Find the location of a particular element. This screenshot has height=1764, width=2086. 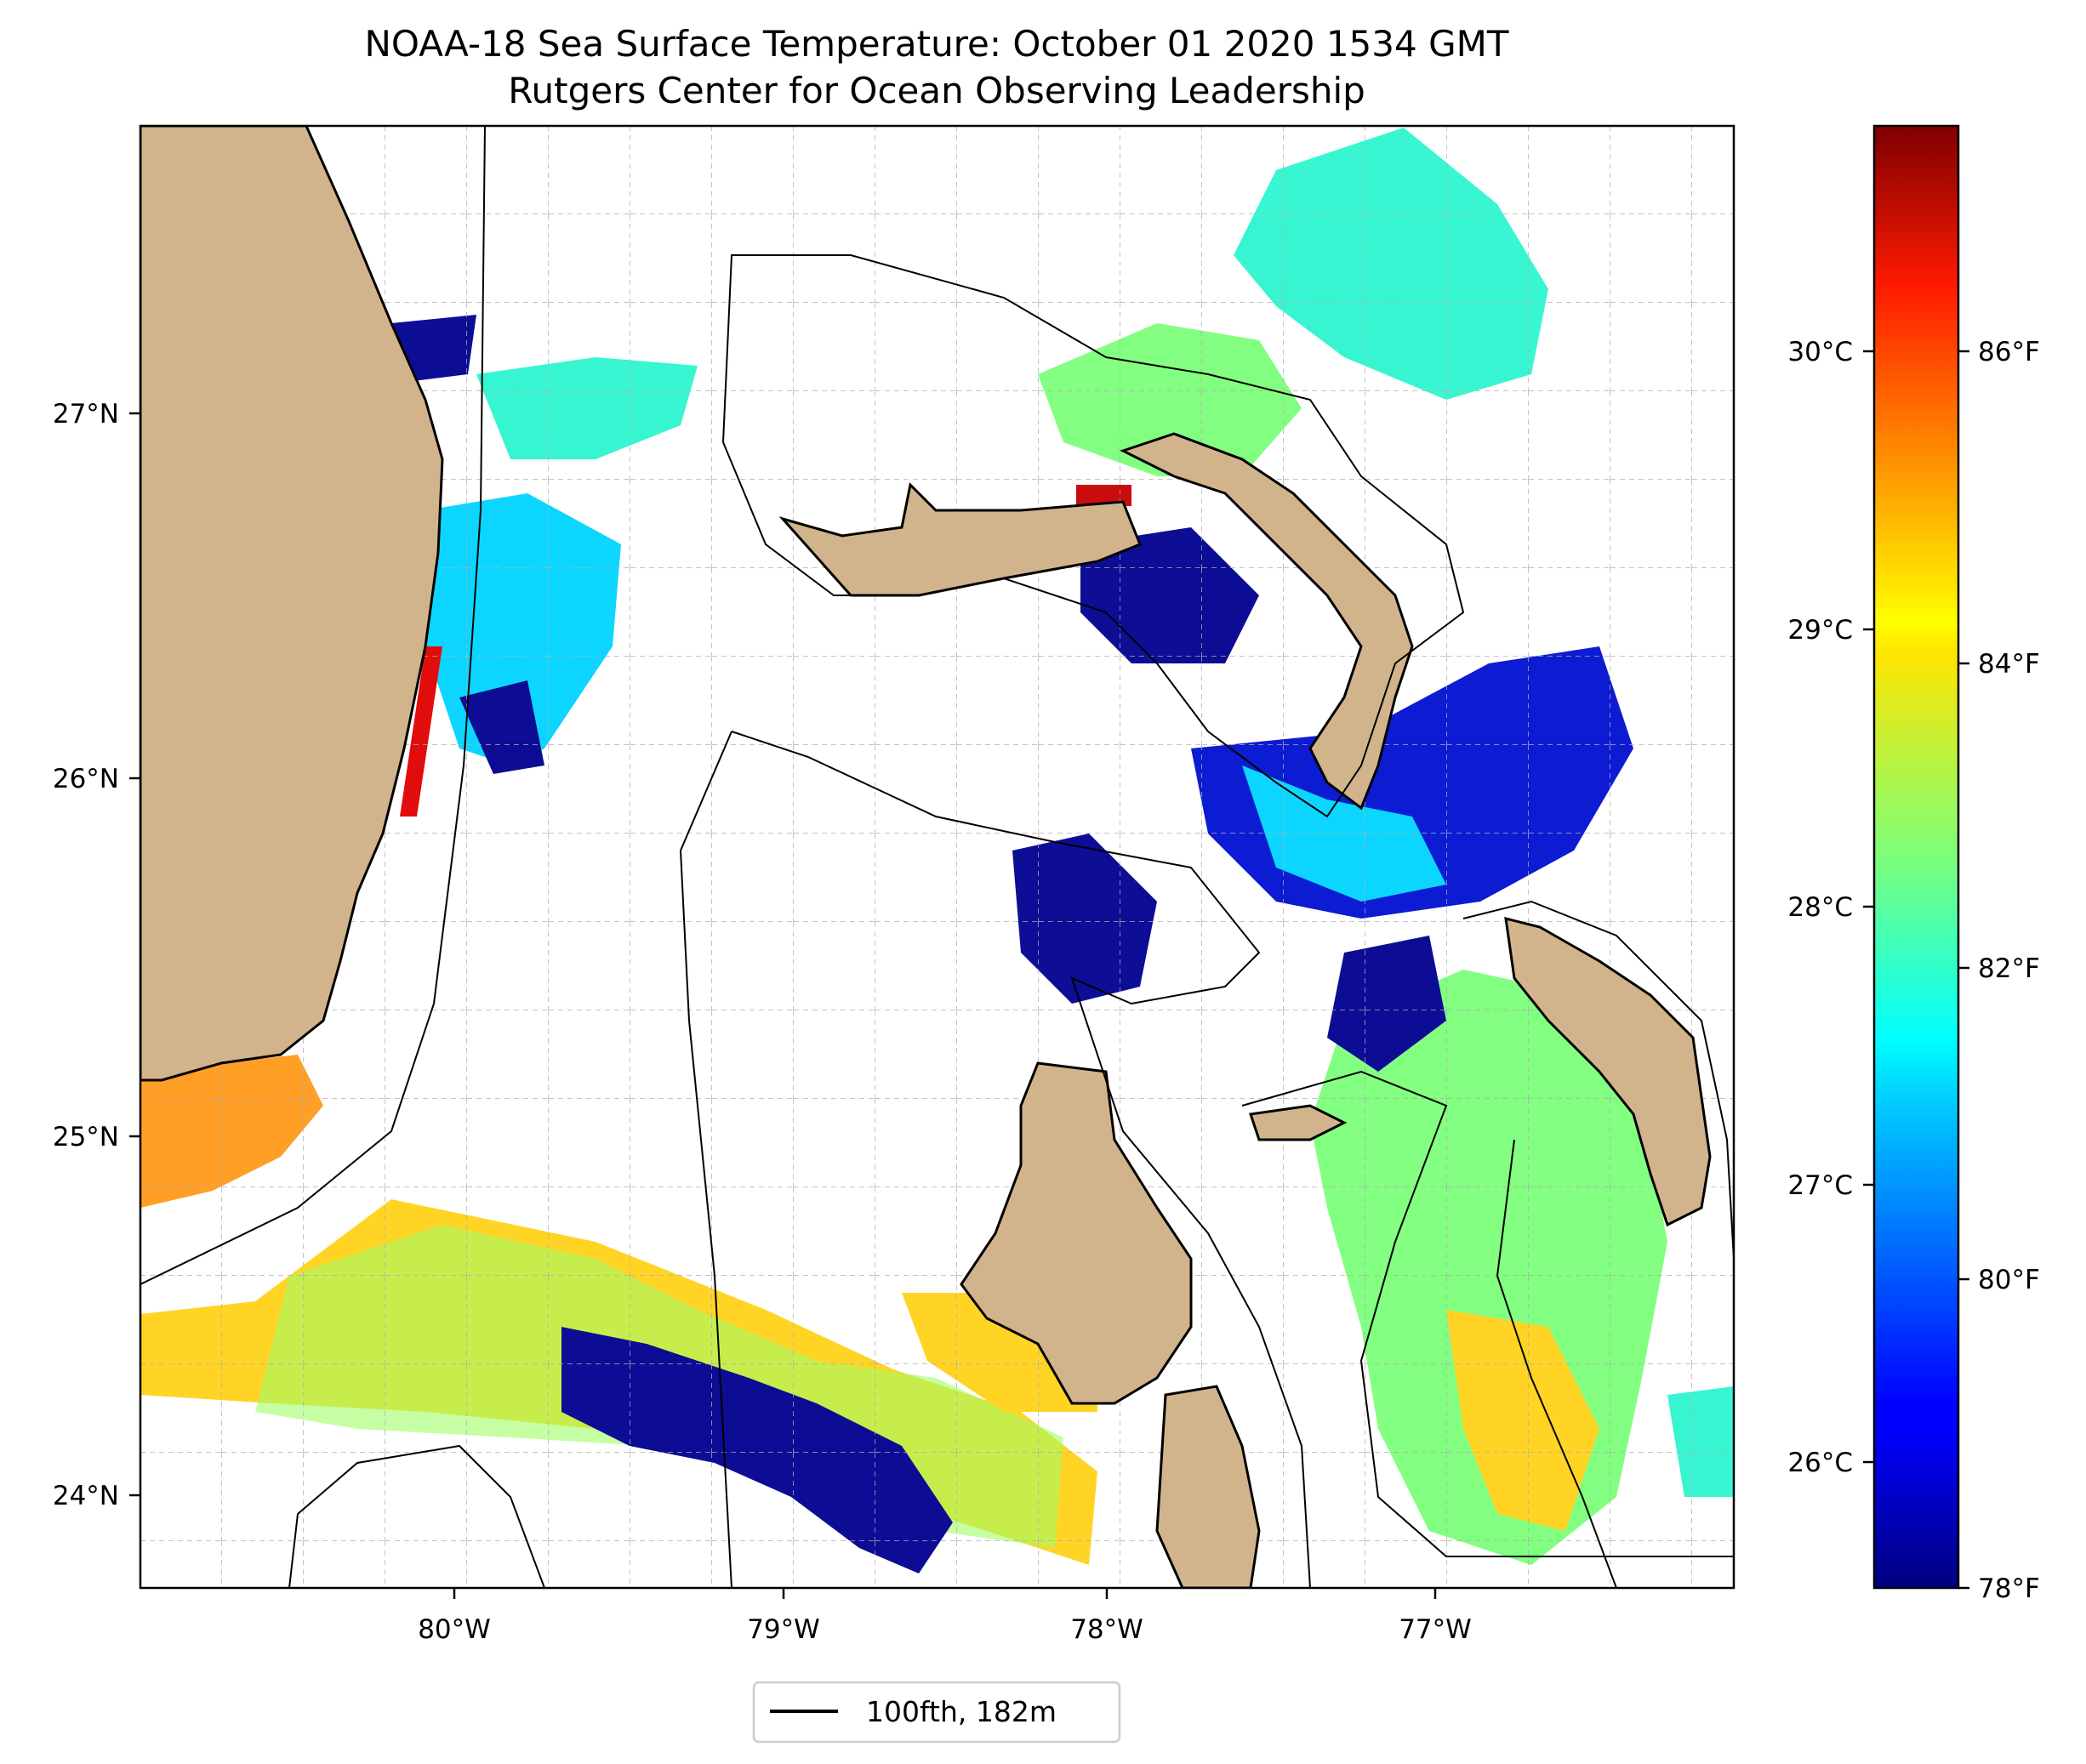

legend-label: 100fth, 182m is located at coordinates (962, 1711).